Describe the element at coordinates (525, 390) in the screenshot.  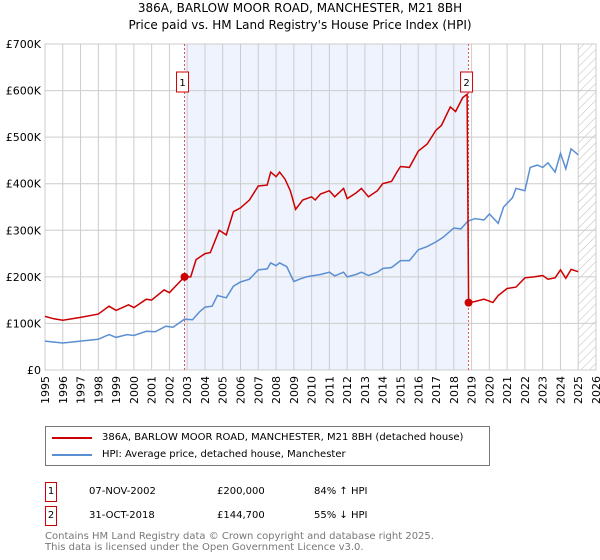
I see `x-tick-label: 2022` at that location.